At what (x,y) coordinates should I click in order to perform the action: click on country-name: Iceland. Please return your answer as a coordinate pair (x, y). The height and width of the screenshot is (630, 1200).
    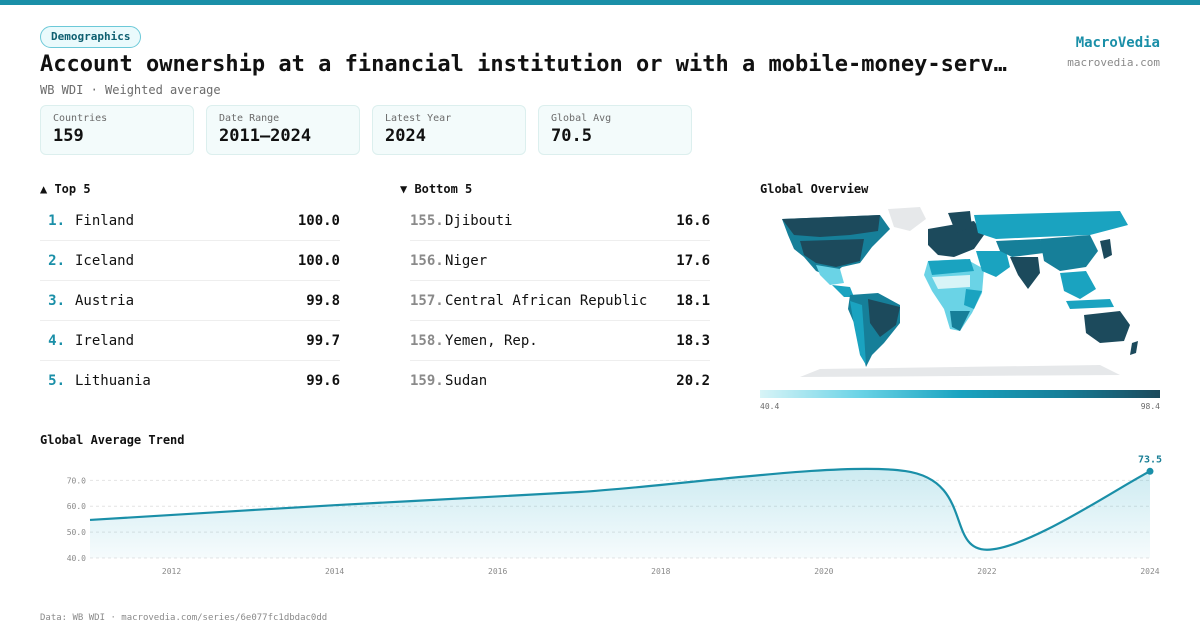
    Looking at the image, I should click on (105, 260).